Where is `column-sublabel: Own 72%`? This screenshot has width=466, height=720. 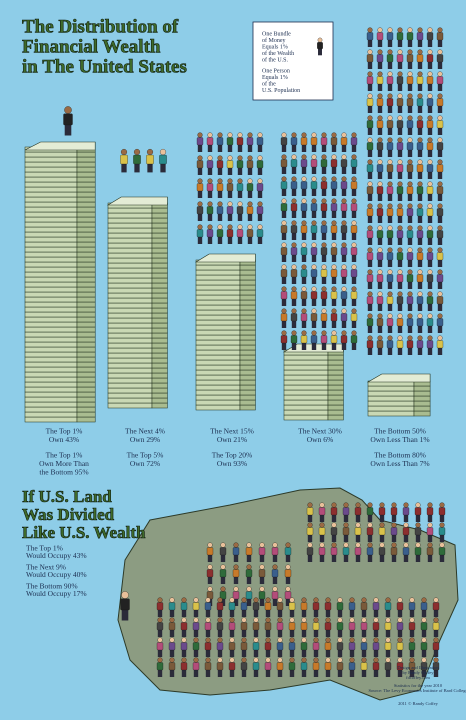 column-sublabel: Own 72% is located at coordinates (145, 463).